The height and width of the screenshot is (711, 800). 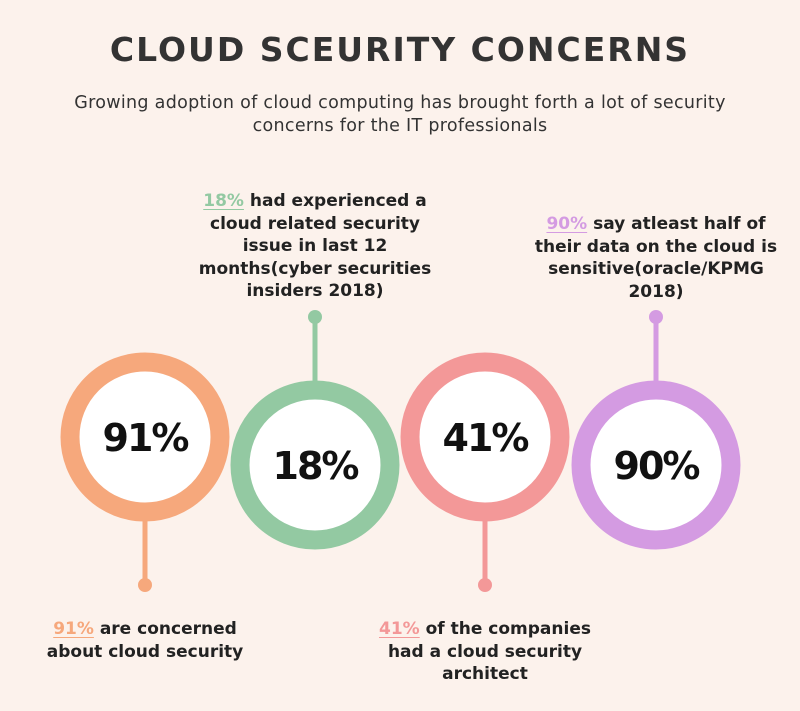 I want to click on caption-90-line: 2018), so click(x=656, y=291).